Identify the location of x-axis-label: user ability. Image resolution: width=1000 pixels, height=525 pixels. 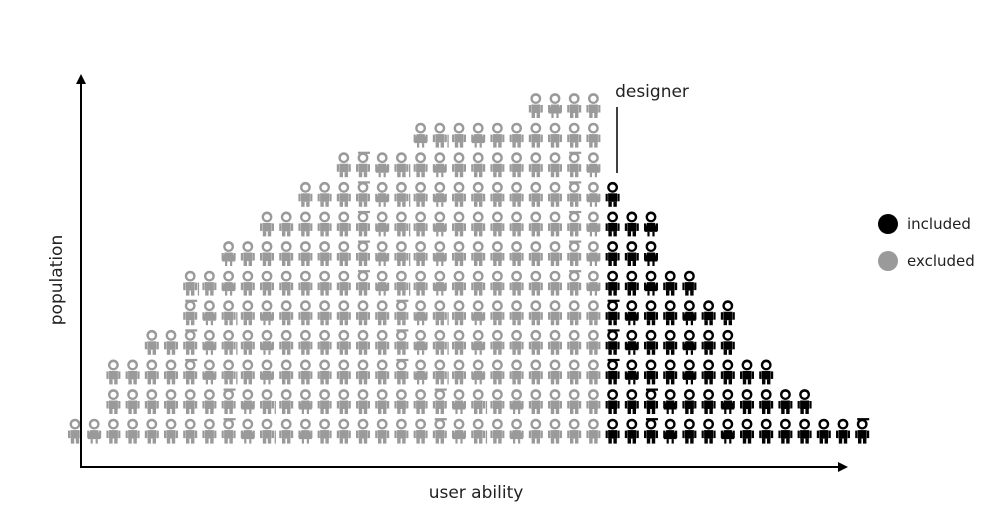
(476, 493).